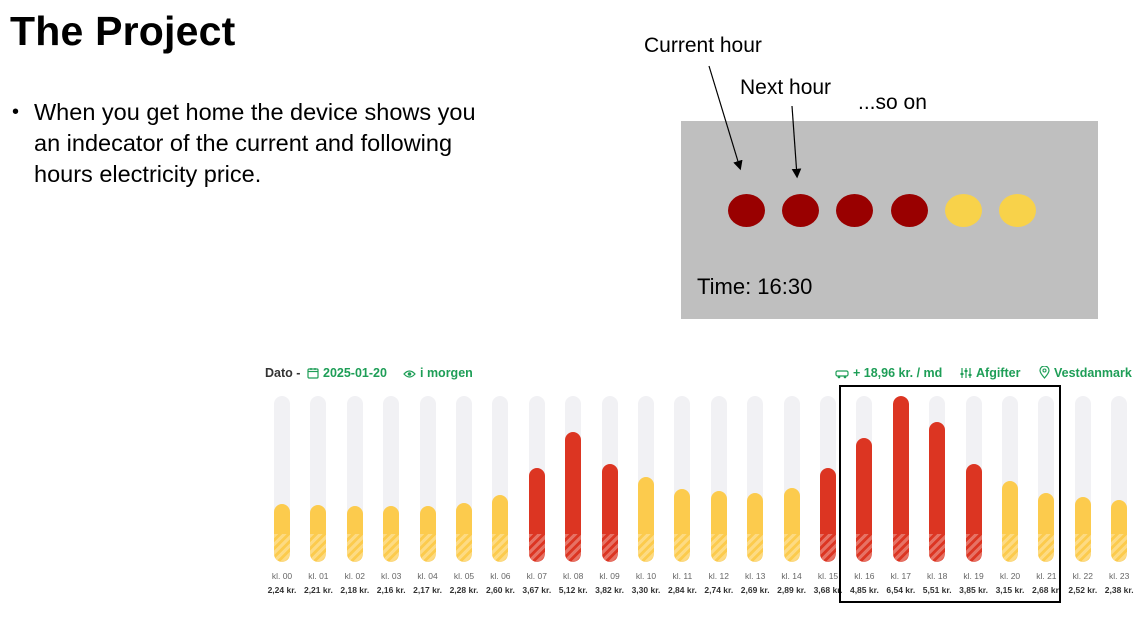  Describe the element at coordinates (755, 576) in the screenshot. I see `bar-hour-label: kl. 13` at that location.